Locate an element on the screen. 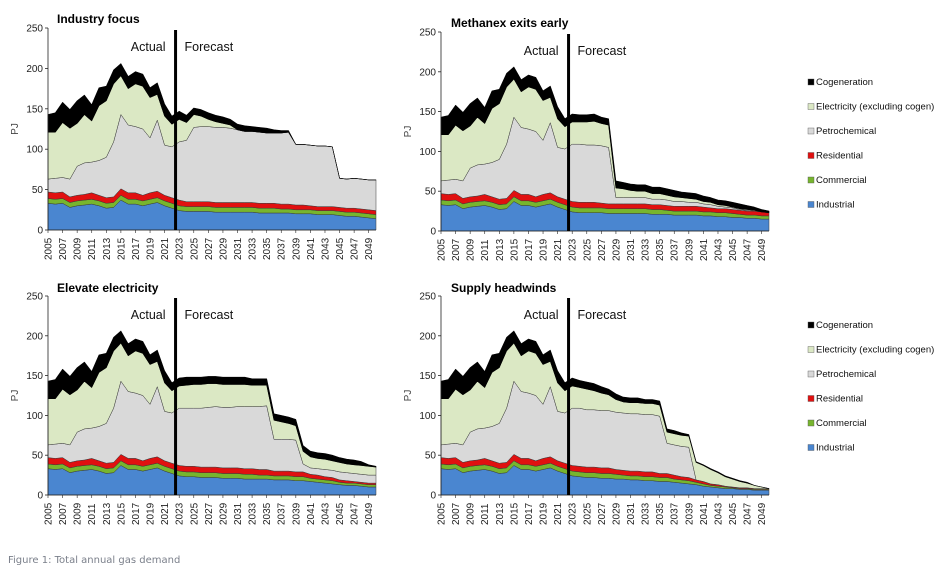 The width and height of the screenshot is (942, 573). actual-label: Actual is located at coordinates (148, 315).